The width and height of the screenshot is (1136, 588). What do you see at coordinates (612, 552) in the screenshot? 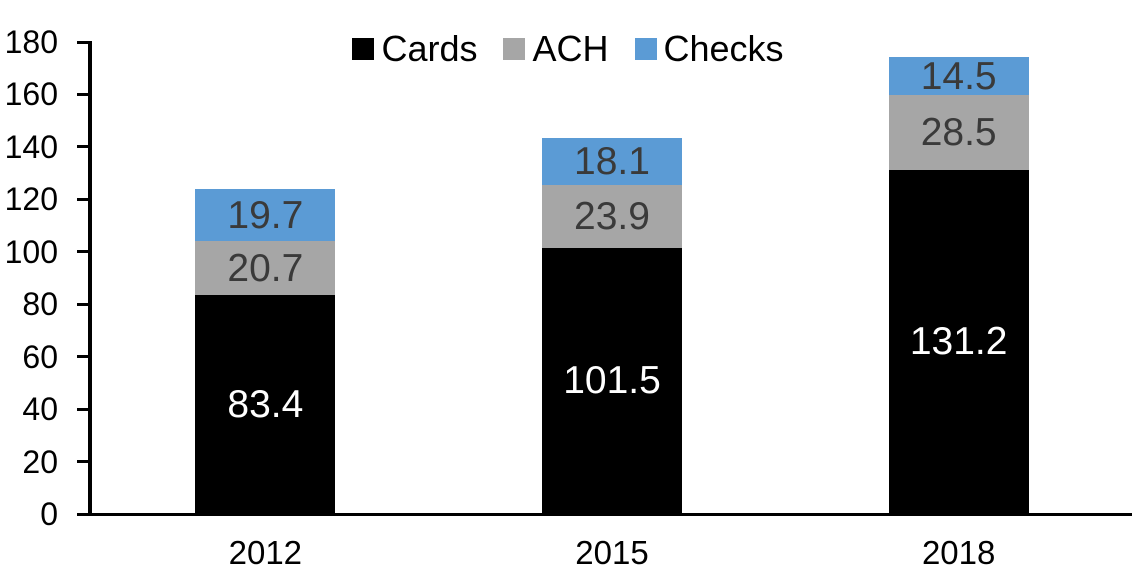
I see `x-axis-label-2015: 2015` at bounding box center [612, 552].